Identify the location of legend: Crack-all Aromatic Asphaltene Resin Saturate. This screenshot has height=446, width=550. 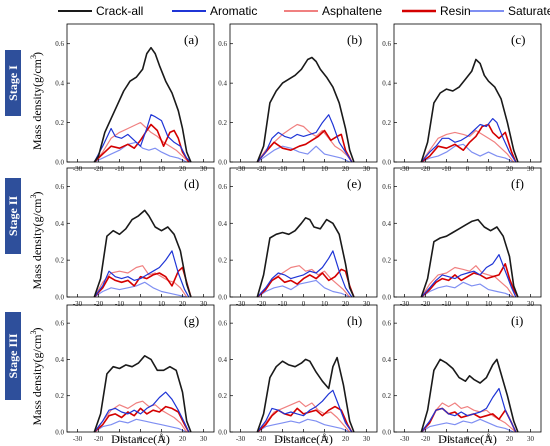
(304, 11).